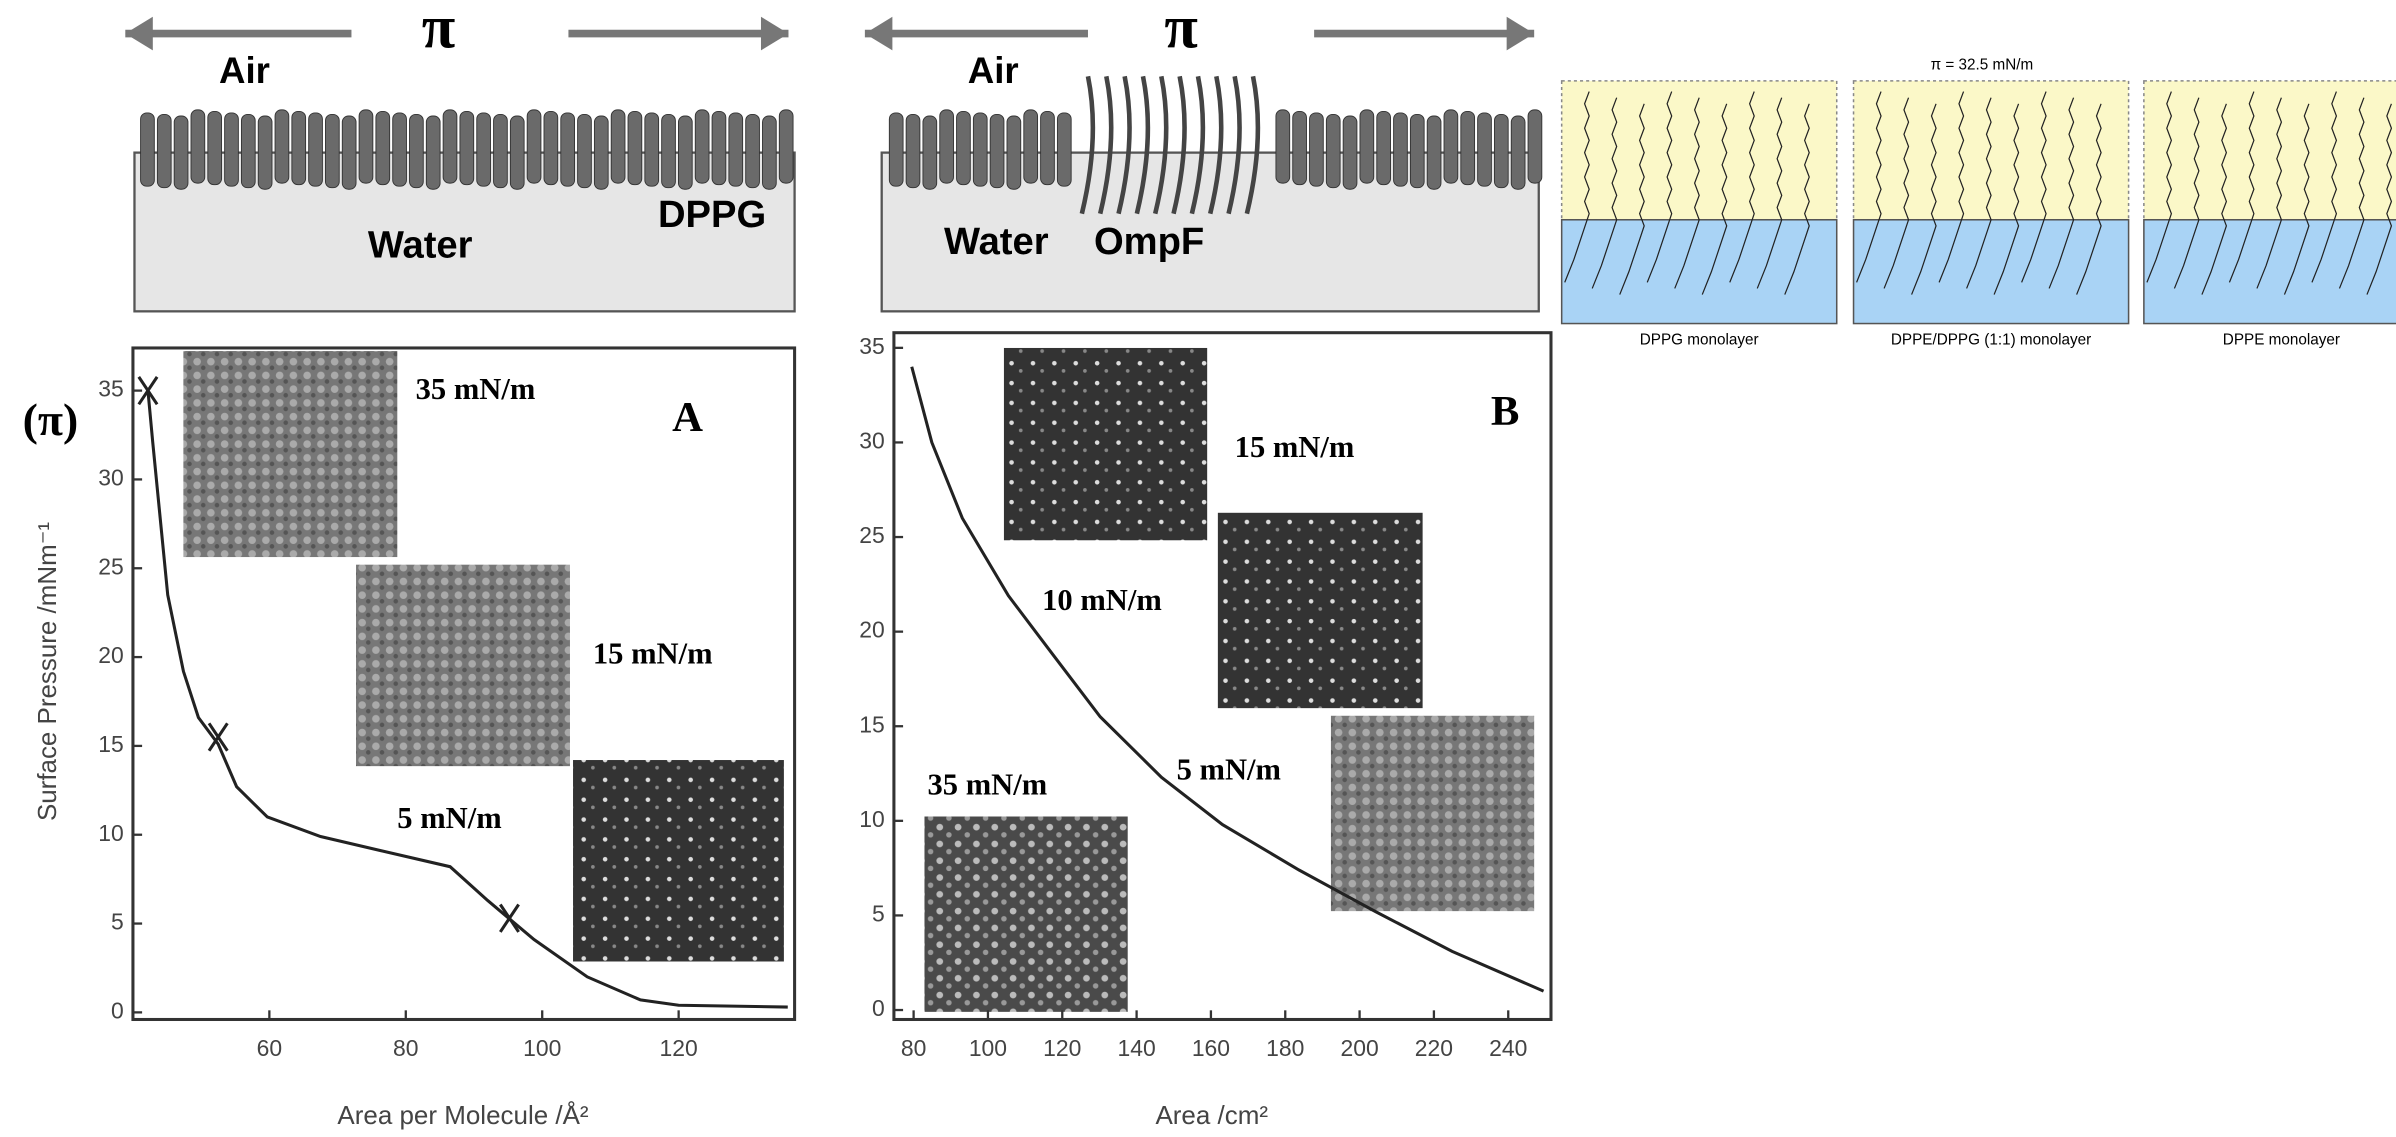  I want to click on molecule-label: OmpF, so click(1149, 241).